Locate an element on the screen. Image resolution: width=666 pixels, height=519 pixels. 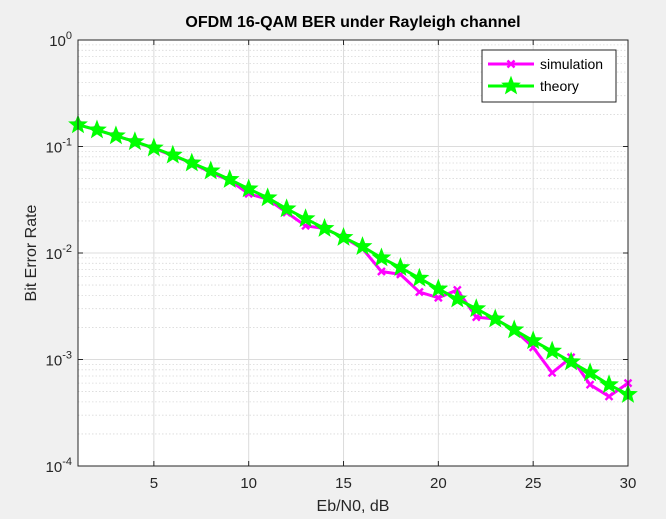
y-axis-title: Bit Error Rate is located at coordinates (31, 252).